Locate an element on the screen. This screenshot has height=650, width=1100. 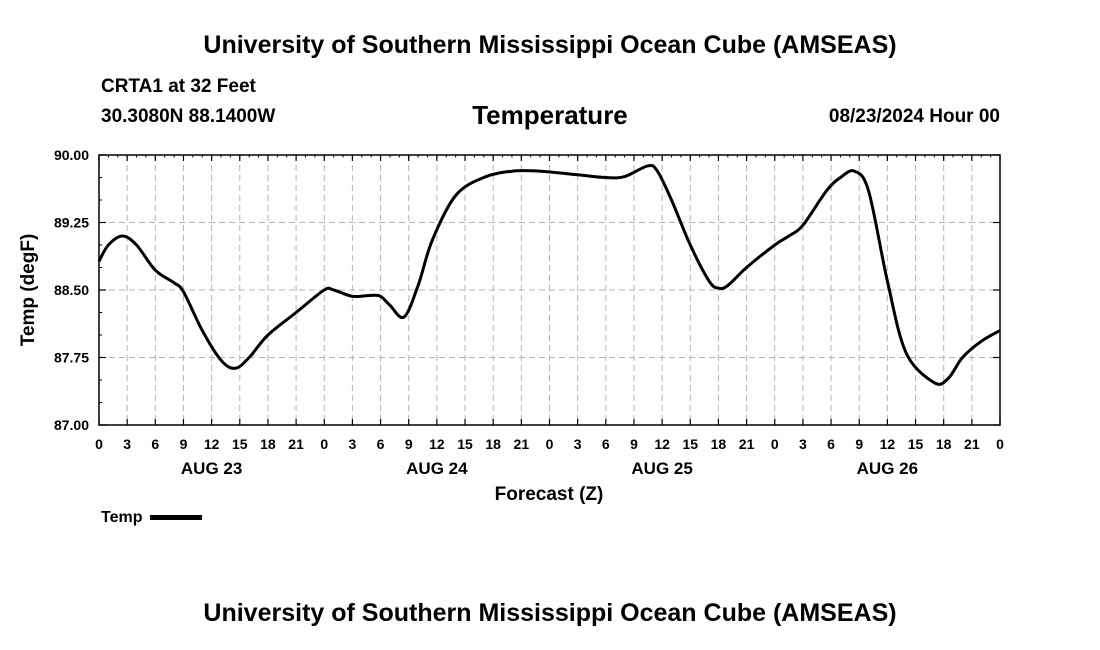
y-tick-label: 87.75 is located at coordinates (71, 358).